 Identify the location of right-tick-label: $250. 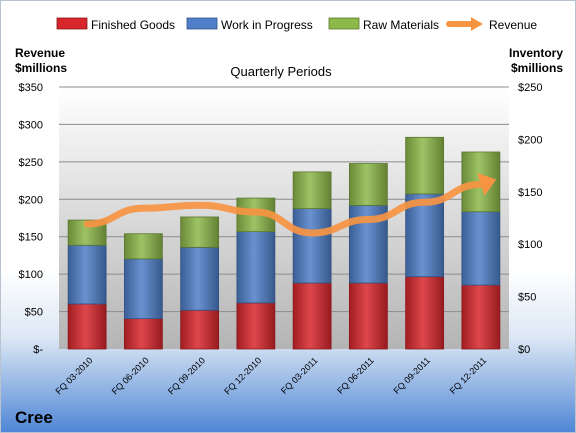
(530, 88).